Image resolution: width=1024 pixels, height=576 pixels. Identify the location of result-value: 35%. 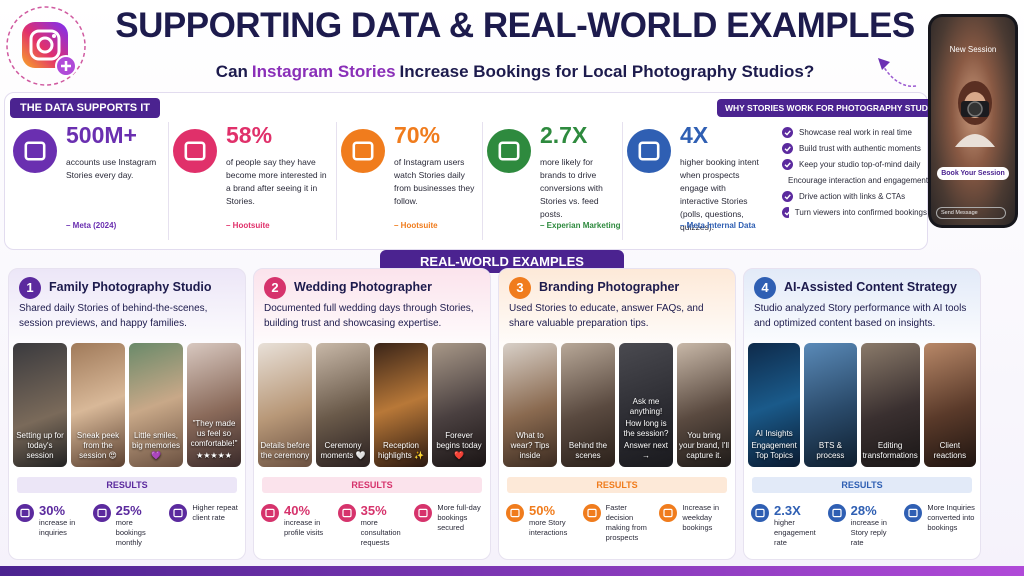
(373, 510).